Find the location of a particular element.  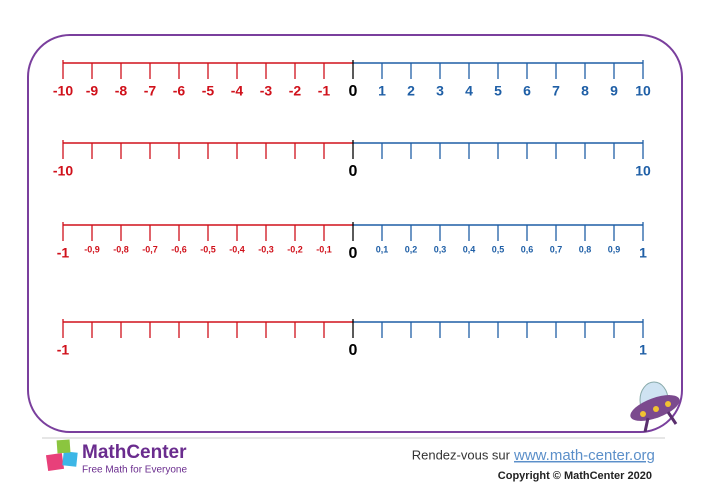

tick-label: 0,5 is located at coordinates (498, 249).